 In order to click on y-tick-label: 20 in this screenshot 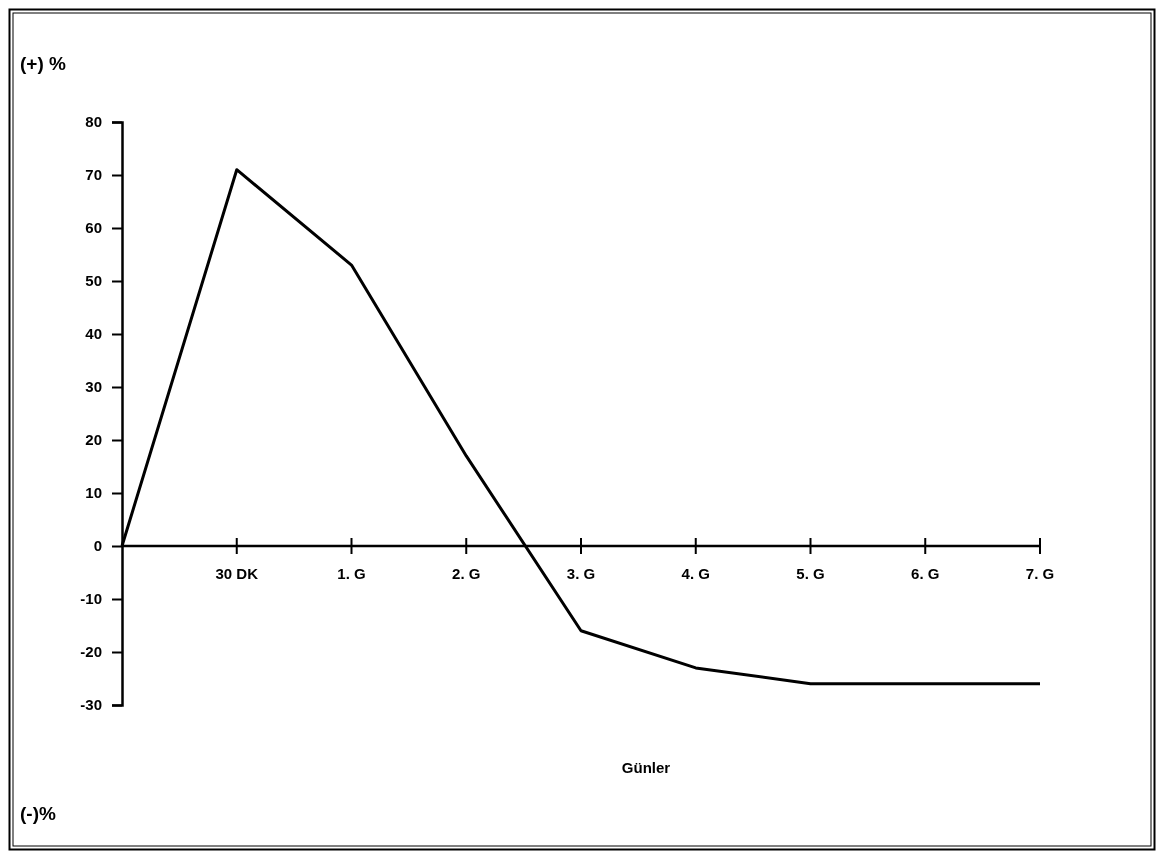, I will do `click(93, 440)`.